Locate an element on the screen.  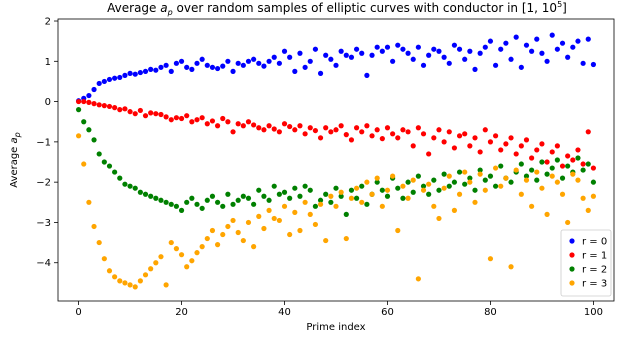
legend-marker is located at coordinates (572, 241).